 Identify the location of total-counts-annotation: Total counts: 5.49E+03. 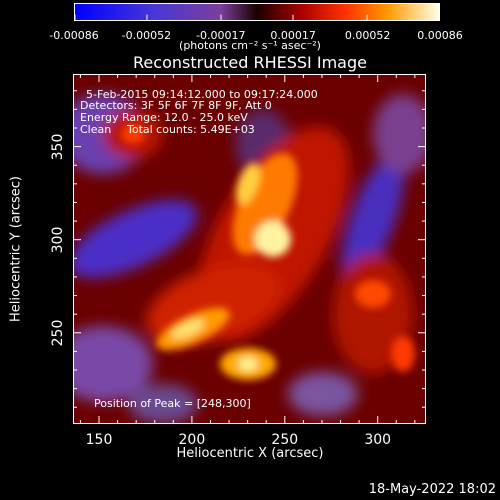
(191, 129).